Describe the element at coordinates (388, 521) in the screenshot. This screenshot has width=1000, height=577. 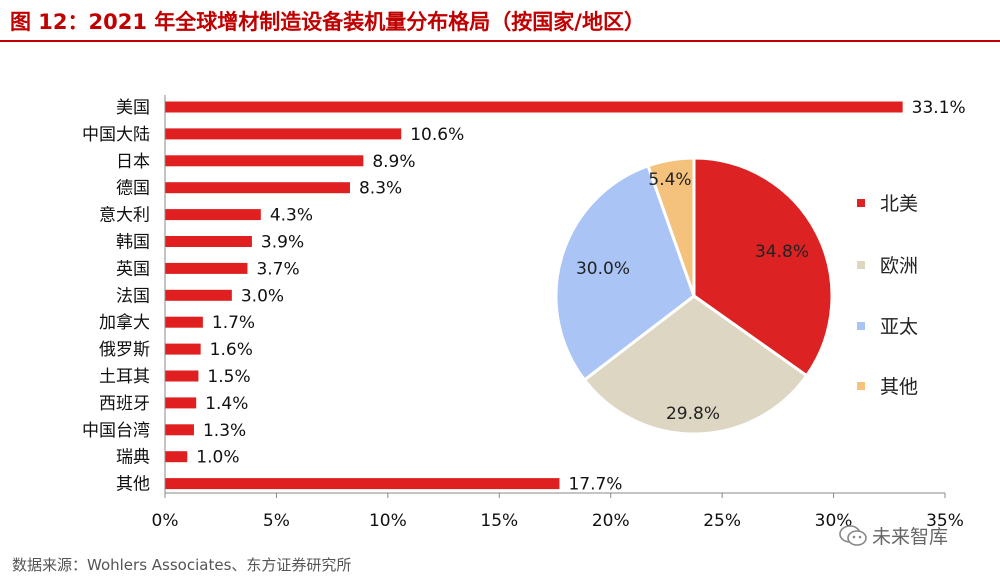
I see `x-tick-label: 10%` at that location.